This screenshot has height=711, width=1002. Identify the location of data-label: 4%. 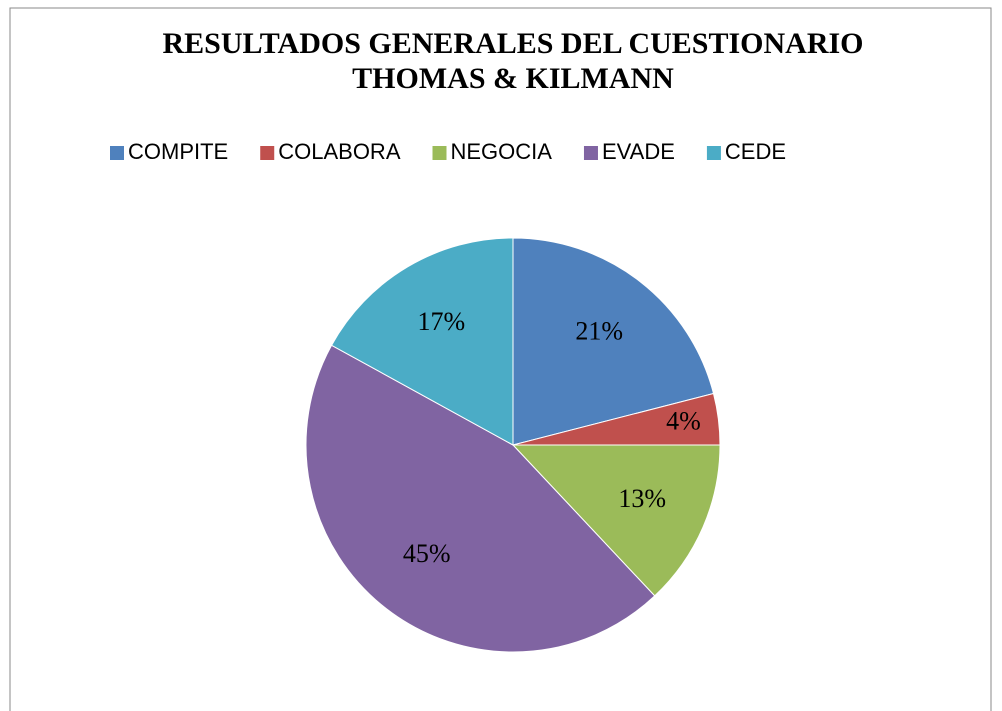
(683, 420).